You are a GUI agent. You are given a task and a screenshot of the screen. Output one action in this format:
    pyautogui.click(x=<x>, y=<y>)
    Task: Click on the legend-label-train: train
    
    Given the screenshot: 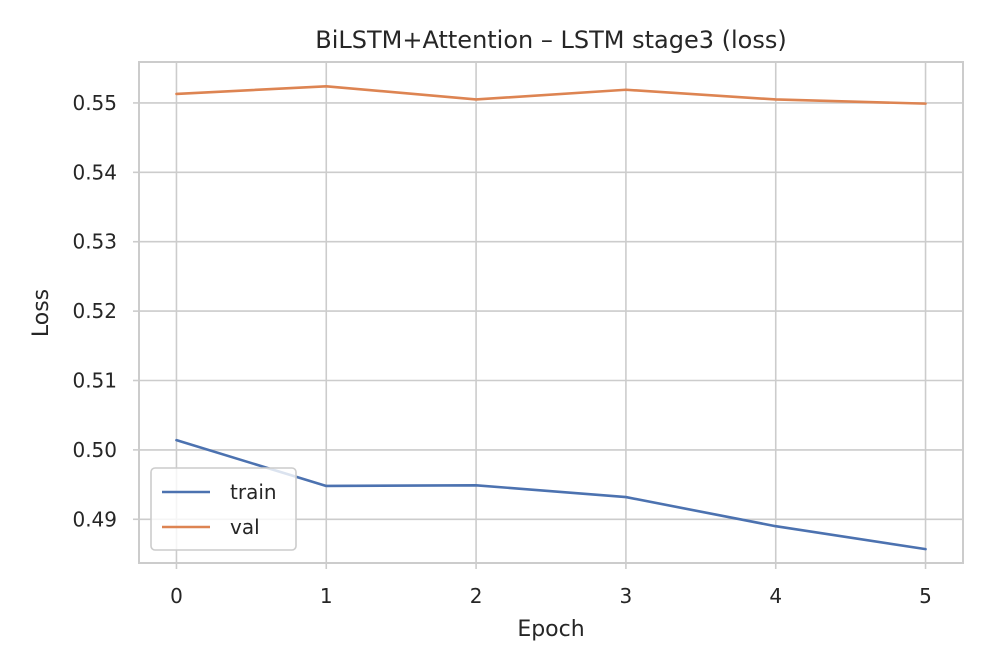 What is the action you would take?
    pyautogui.click(x=253, y=492)
    